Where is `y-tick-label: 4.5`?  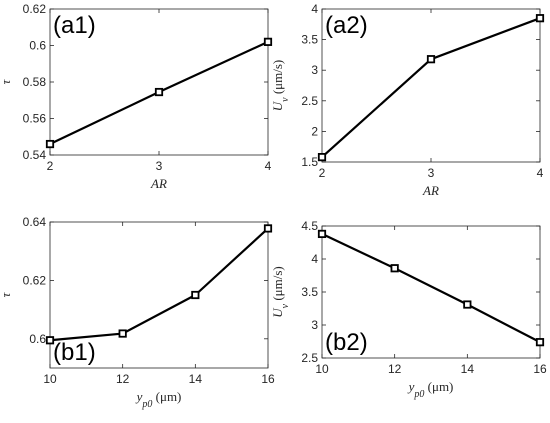
y-tick-label: 4.5 is located at coordinates (309, 226).